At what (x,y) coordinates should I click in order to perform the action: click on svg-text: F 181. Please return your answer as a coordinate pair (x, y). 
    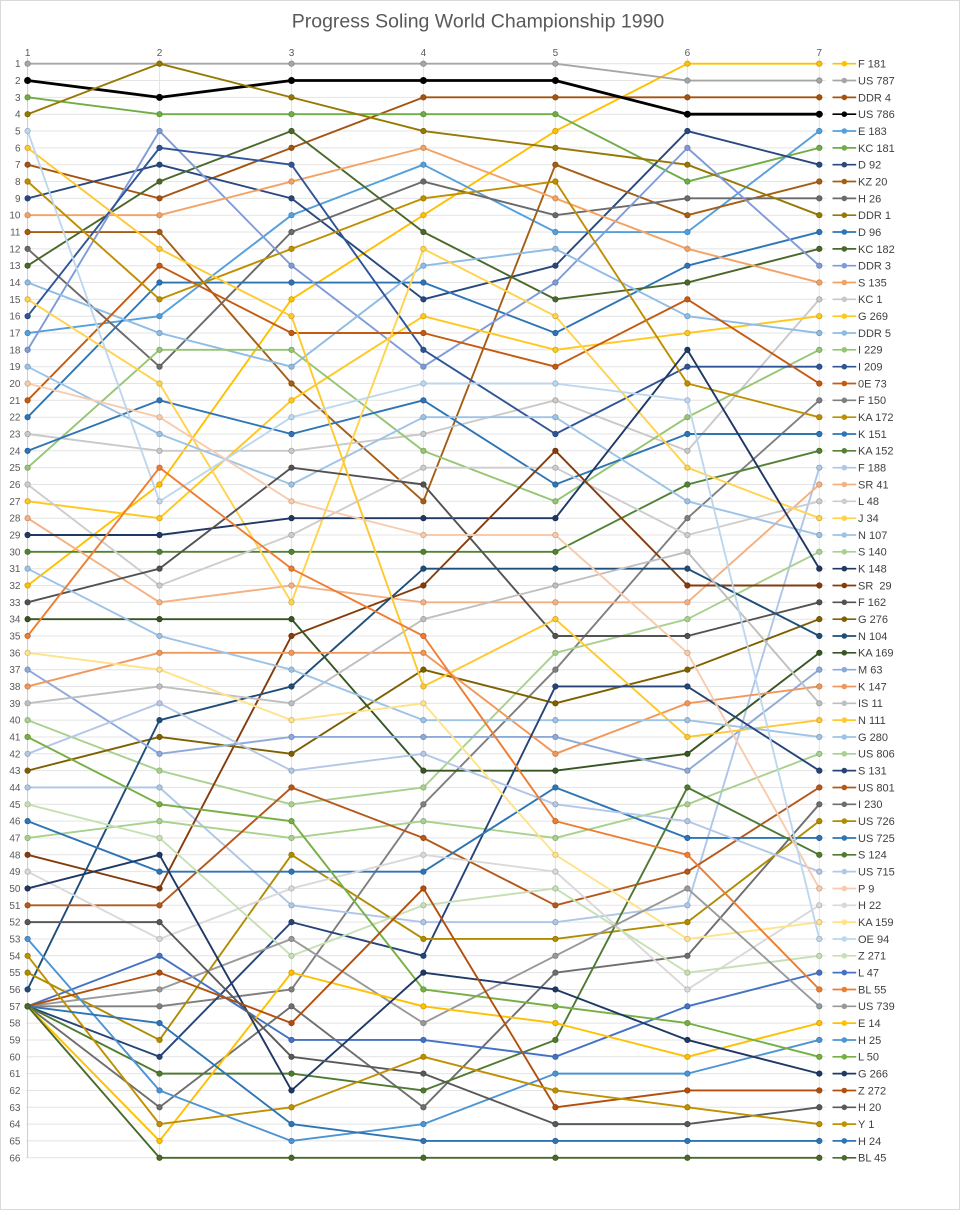
    Looking at the image, I should click on (872, 65).